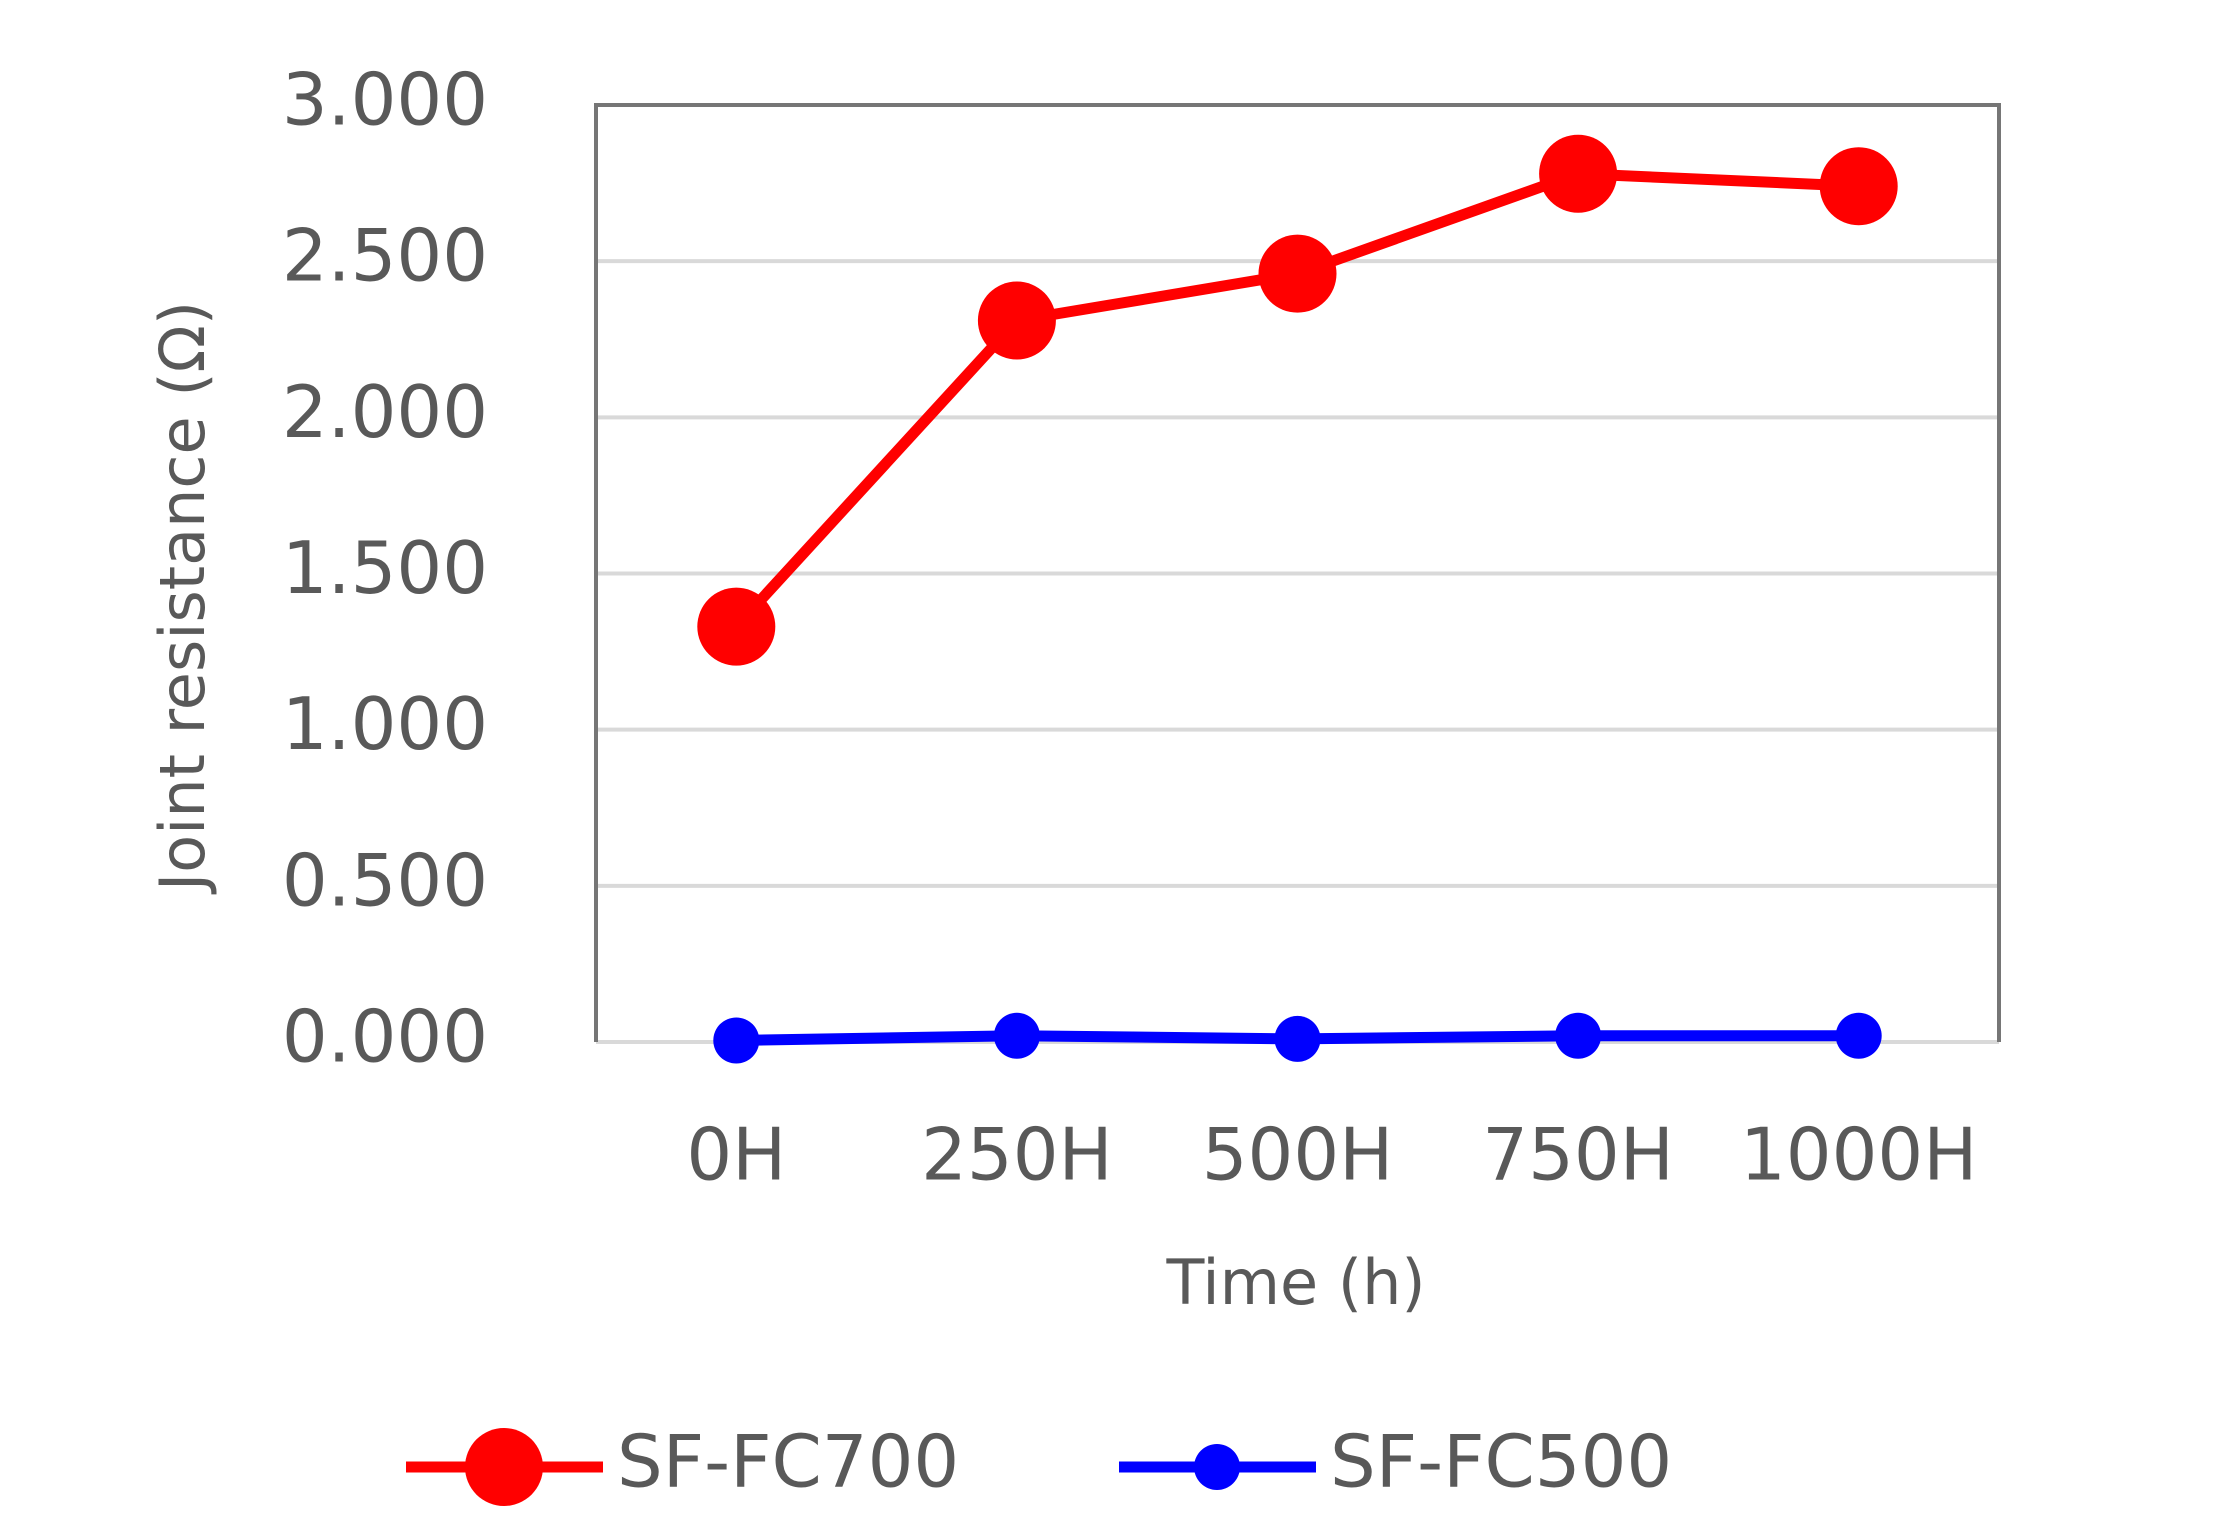  What do you see at coordinates (385, 412) in the screenshot?
I see `y-tick-label: 2.000` at bounding box center [385, 412].